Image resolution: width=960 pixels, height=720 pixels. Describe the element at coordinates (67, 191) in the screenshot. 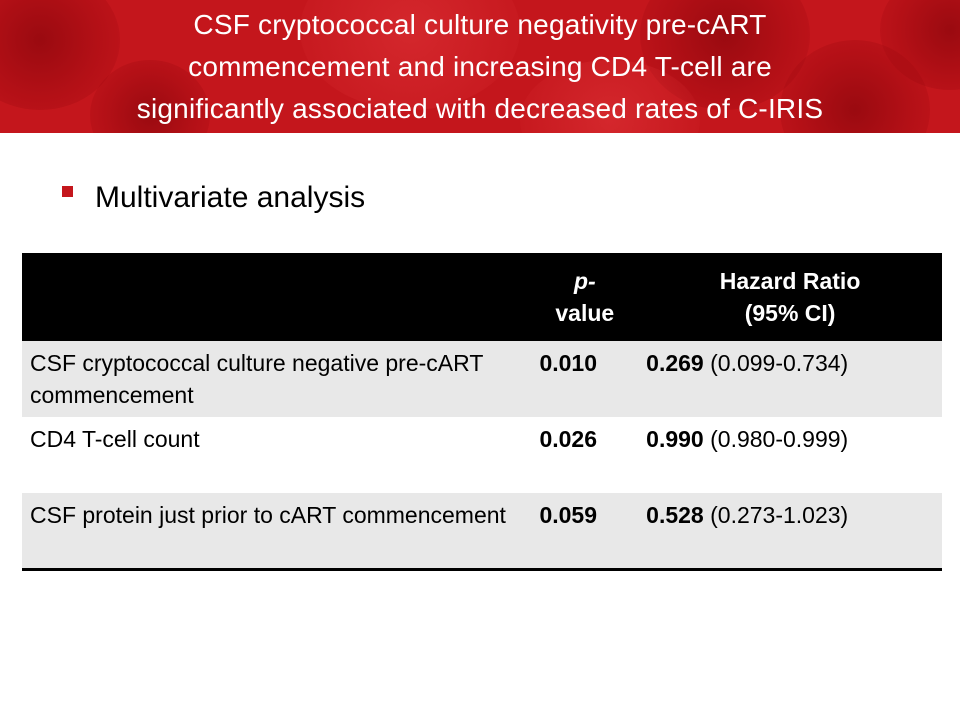

I see `square-bullet-icon` at that location.